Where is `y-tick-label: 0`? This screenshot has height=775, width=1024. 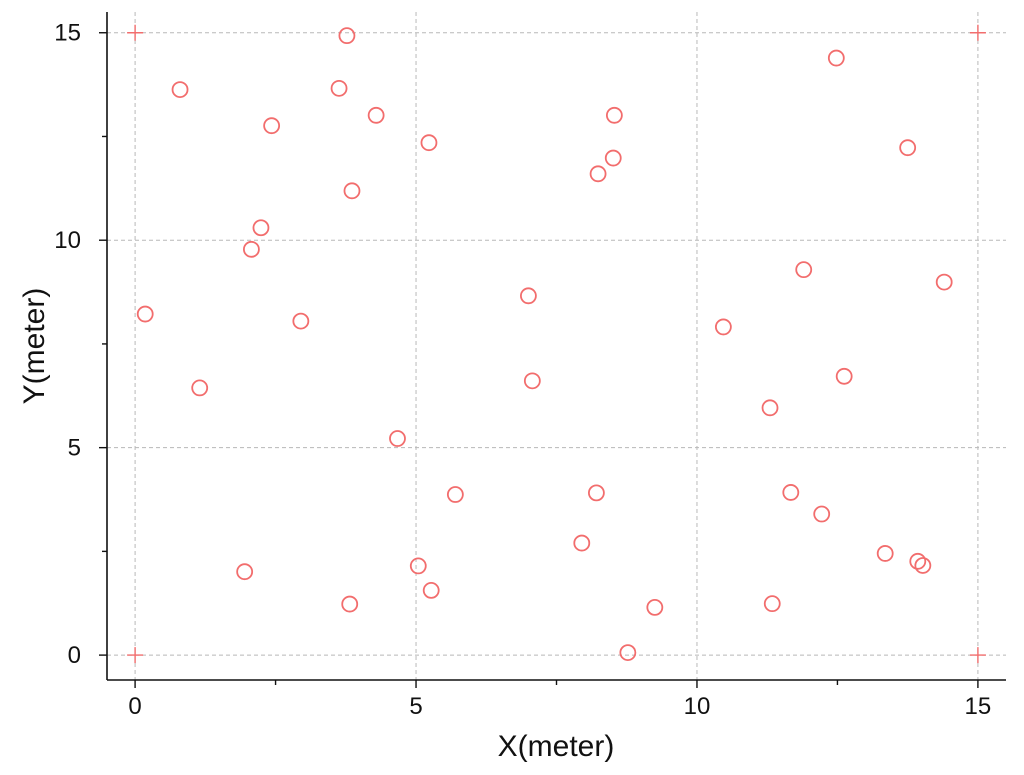
y-tick-label: 0 is located at coordinates (74, 655).